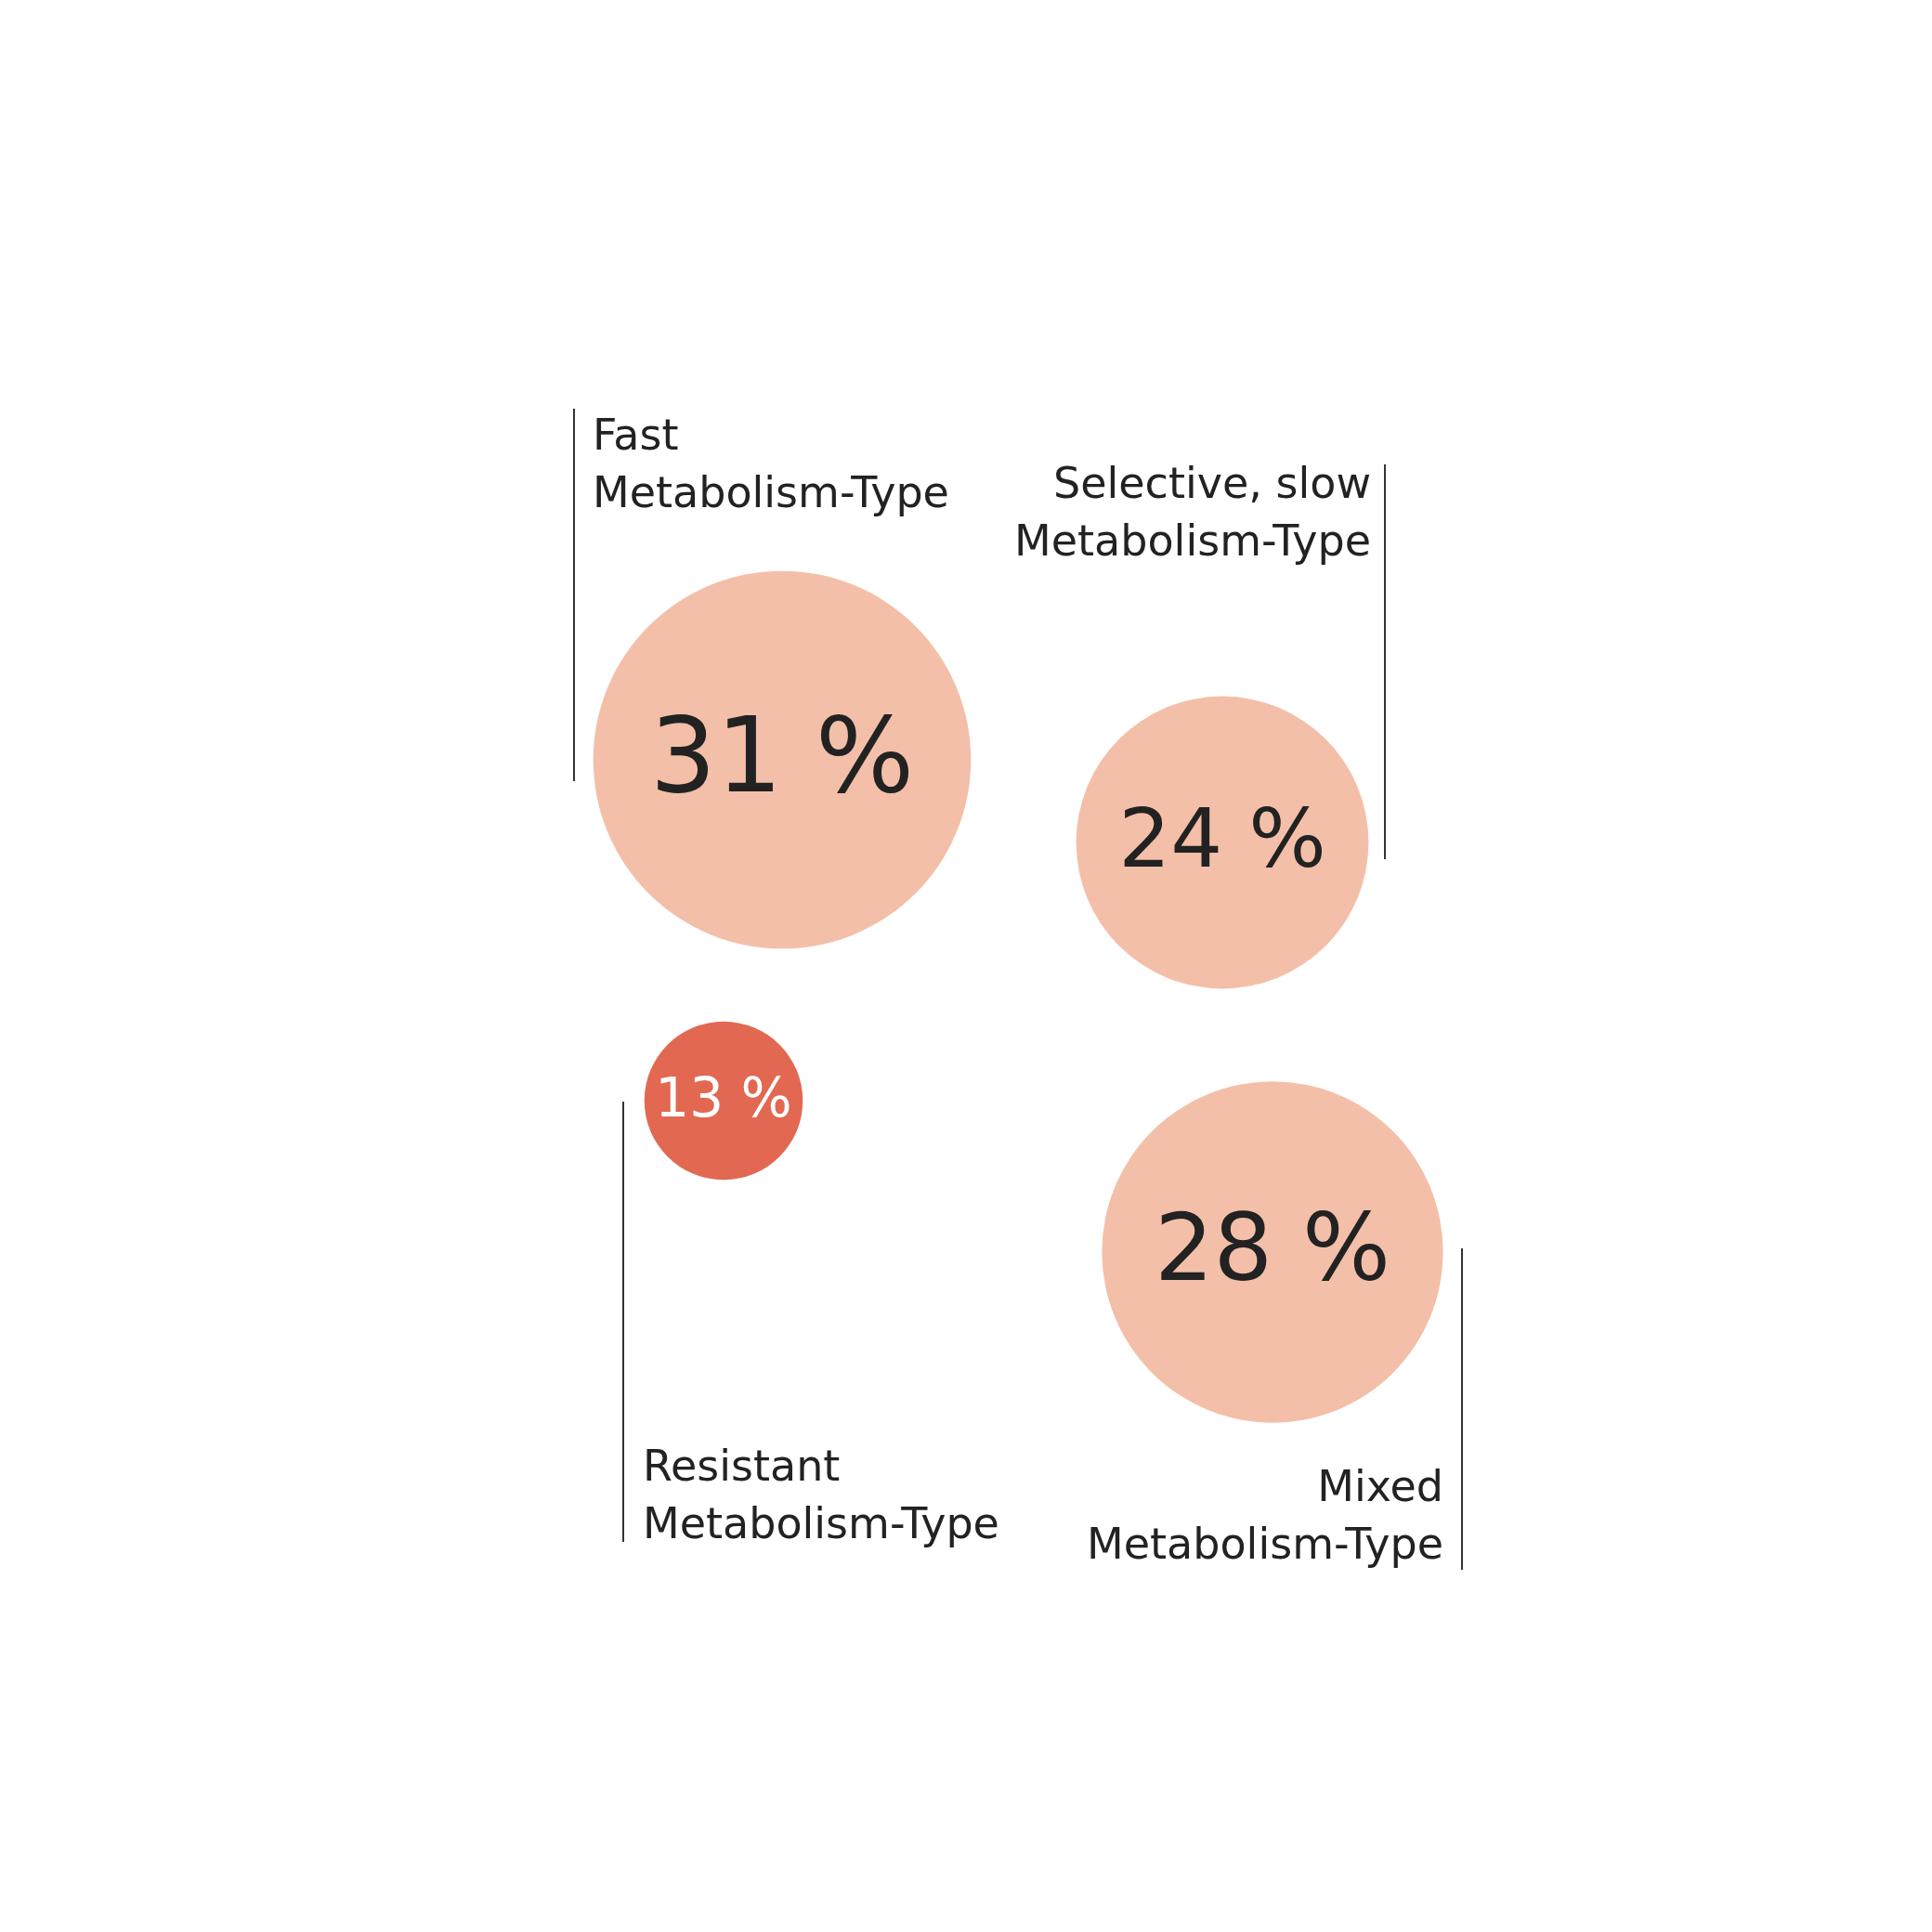  Describe the element at coordinates (1265, 1515) in the screenshot. I see `category-label: Mixed Metabolism-Type` at that location.